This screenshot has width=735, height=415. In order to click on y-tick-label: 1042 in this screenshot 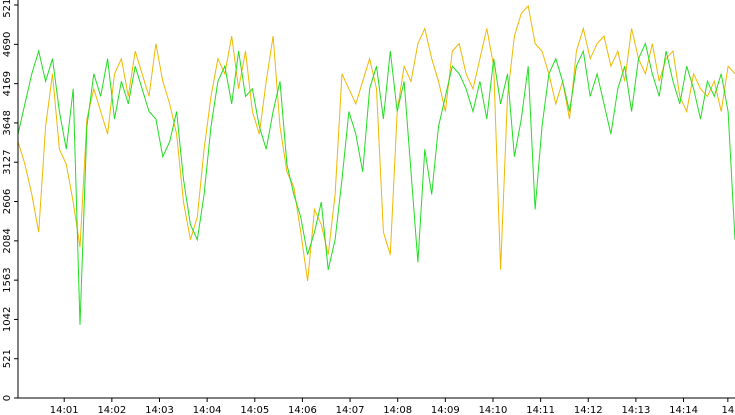, I will do `click(7, 319)`.